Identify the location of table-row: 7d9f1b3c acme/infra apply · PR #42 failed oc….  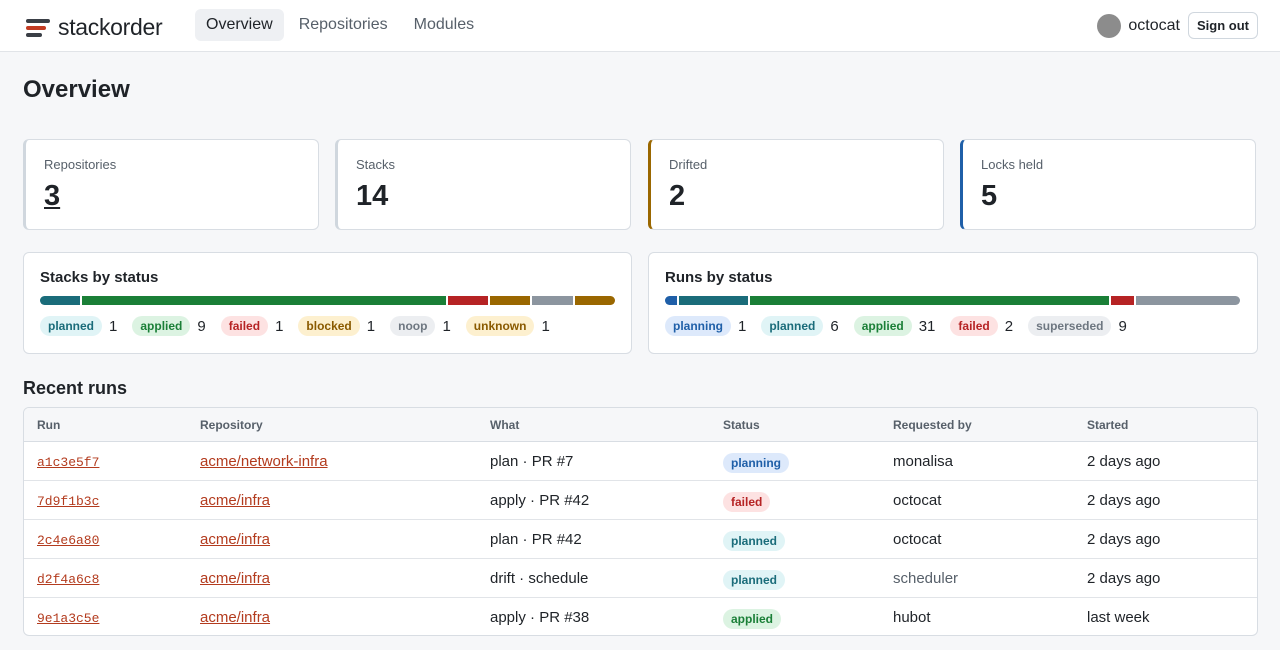
(640, 500).